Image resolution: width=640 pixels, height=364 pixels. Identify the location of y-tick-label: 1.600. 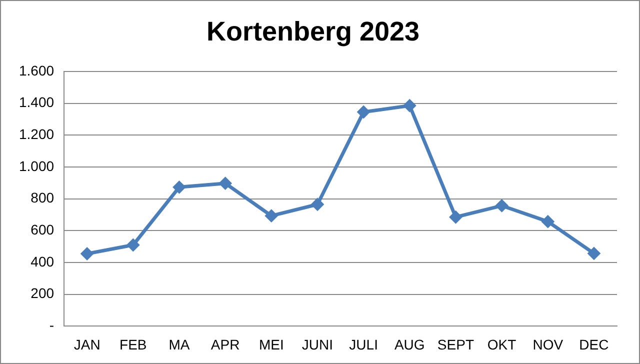
(36, 70).